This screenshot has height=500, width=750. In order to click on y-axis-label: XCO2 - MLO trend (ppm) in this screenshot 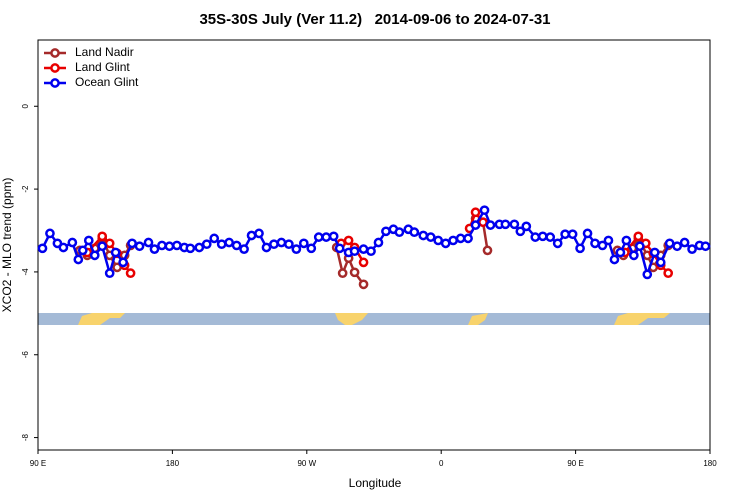, I will do `click(7, 245)`.